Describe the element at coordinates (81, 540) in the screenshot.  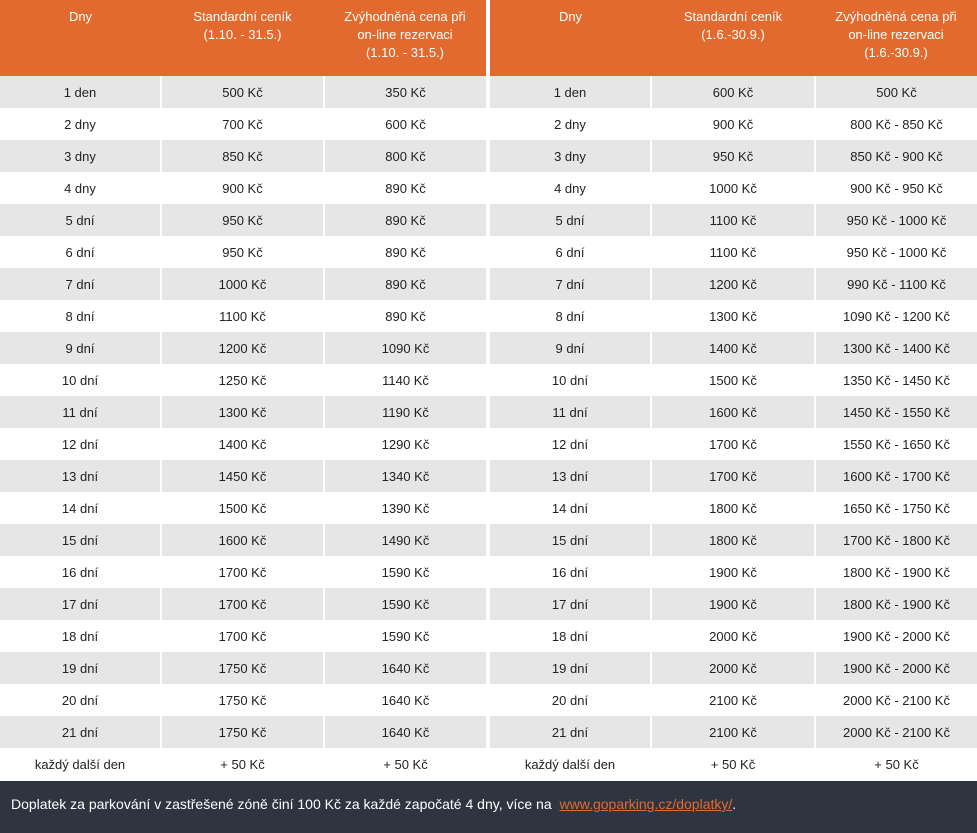
I see `days-cell: 15 dní` at that location.